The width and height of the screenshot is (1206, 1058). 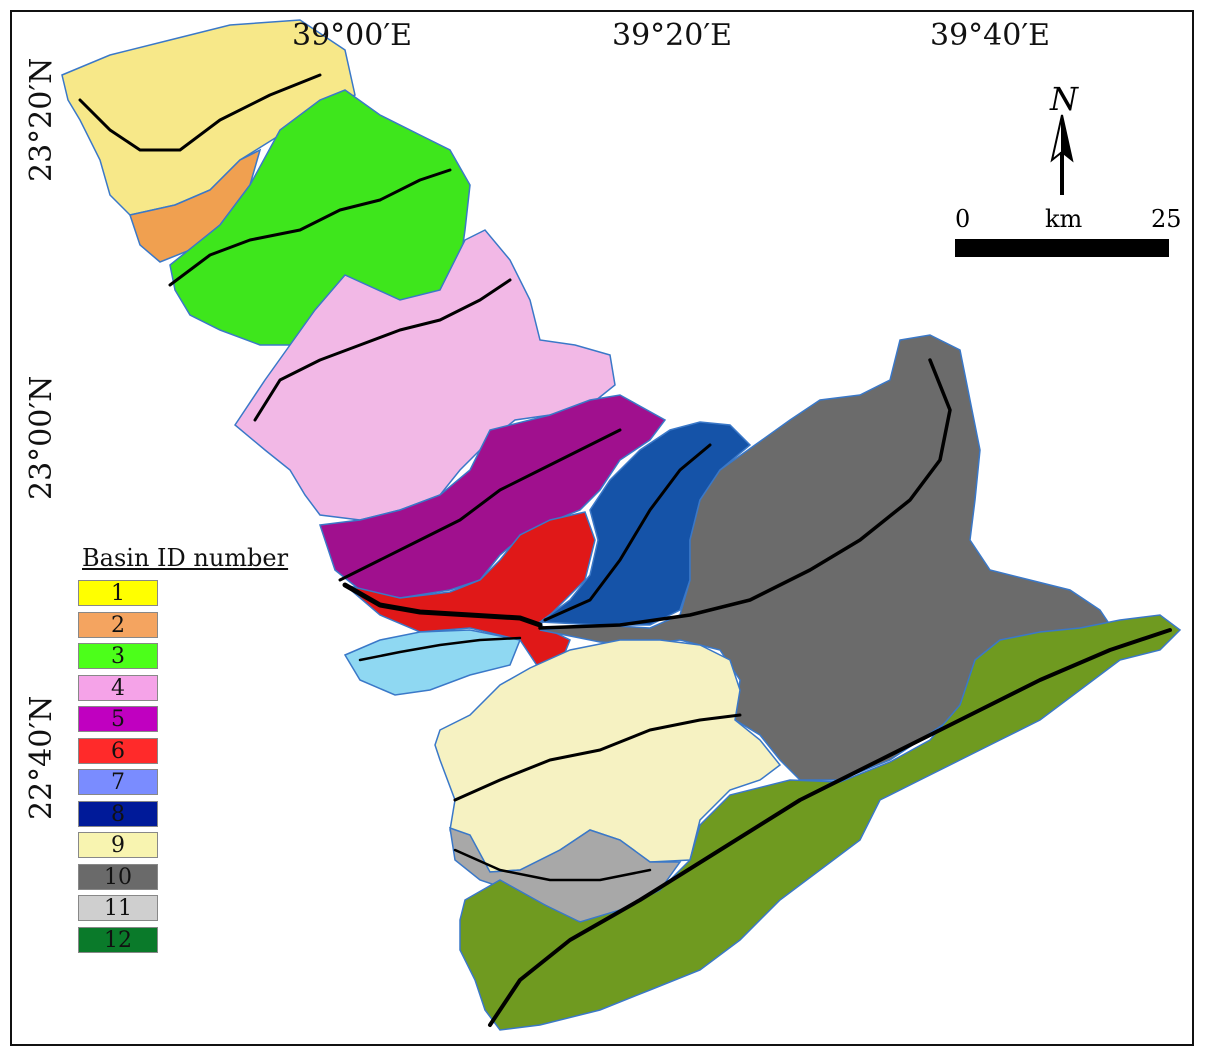 What do you see at coordinates (118, 624) in the screenshot?
I see `legend-item-2: 2` at bounding box center [118, 624].